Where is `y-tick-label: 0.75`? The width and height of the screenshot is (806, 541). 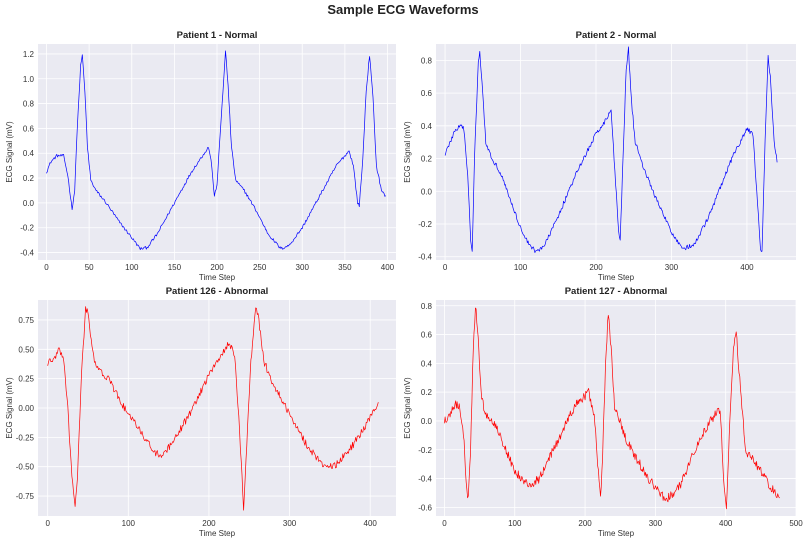 y-tick-label: 0.75 is located at coordinates (26, 320).